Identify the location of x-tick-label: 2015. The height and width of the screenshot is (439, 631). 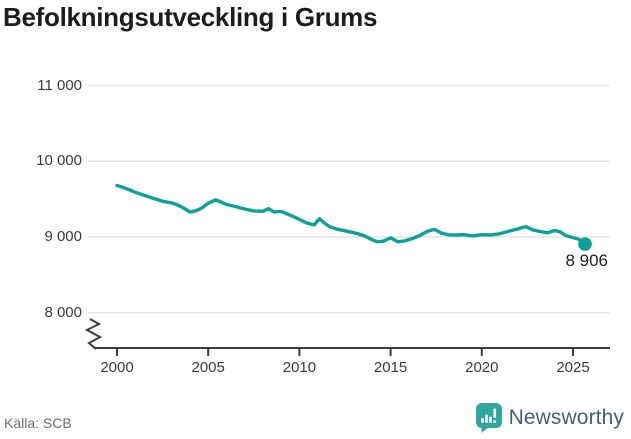
(390, 367).